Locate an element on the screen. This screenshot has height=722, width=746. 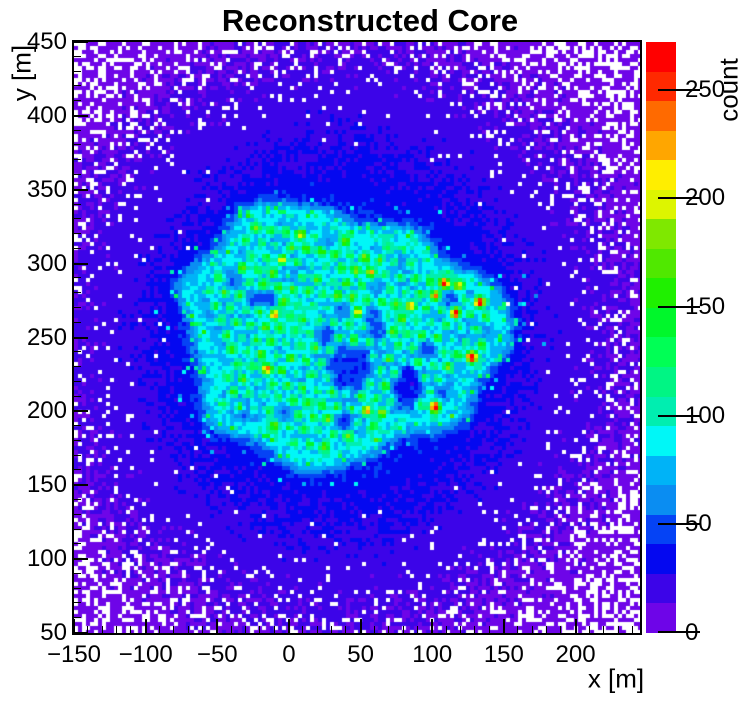
y-tick-label: 250 is located at coordinates (46, 337).